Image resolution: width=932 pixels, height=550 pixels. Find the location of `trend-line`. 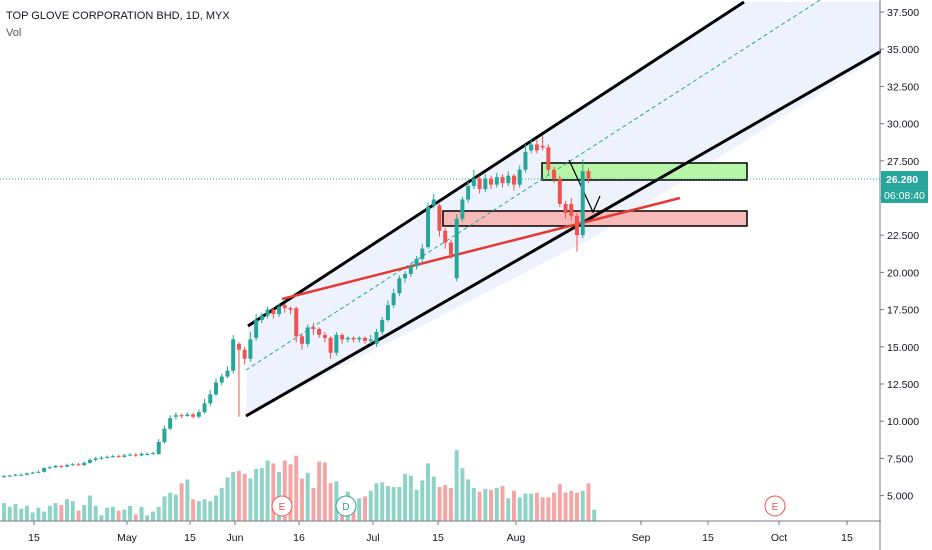

trend-line is located at coordinates (481, 248).